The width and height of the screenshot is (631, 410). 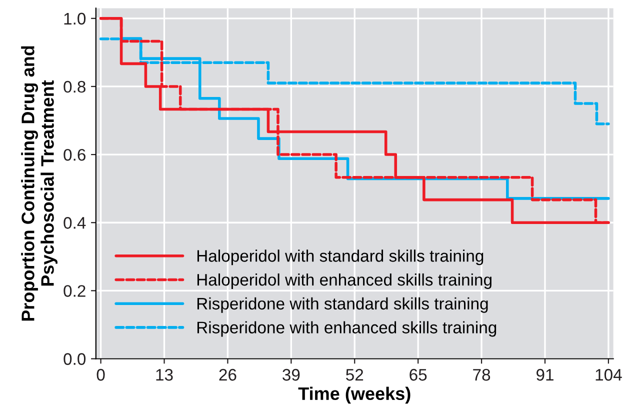 What do you see at coordinates (75, 223) in the screenshot?
I see `y-tick-label: 0.4` at bounding box center [75, 223].